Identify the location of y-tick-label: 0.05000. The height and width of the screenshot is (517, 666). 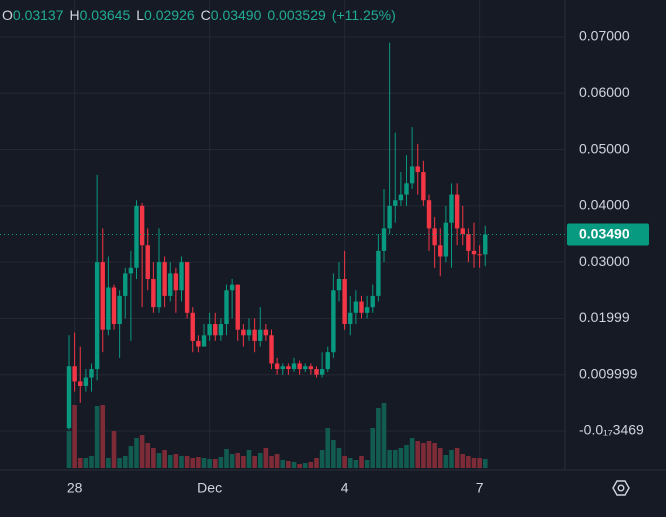
(604, 148).